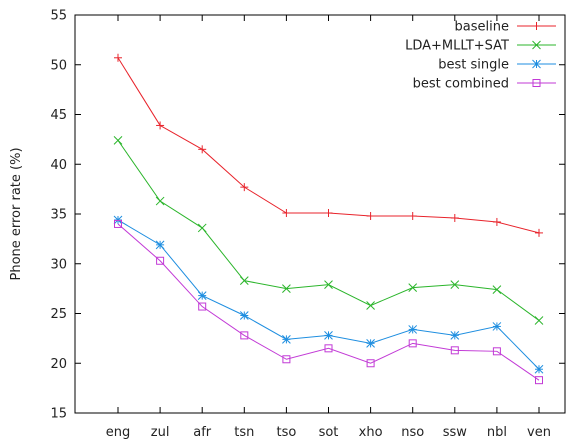 The width and height of the screenshot is (580, 439). I want to click on legend-label: best single, so click(473, 65).